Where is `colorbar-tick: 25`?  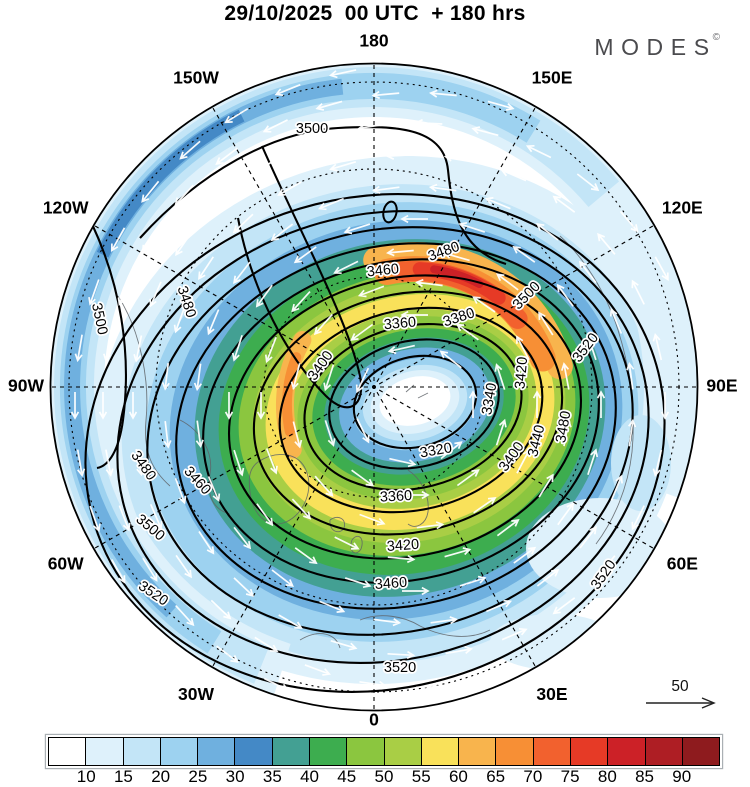
colorbar-tick: 25 is located at coordinates (198, 776).